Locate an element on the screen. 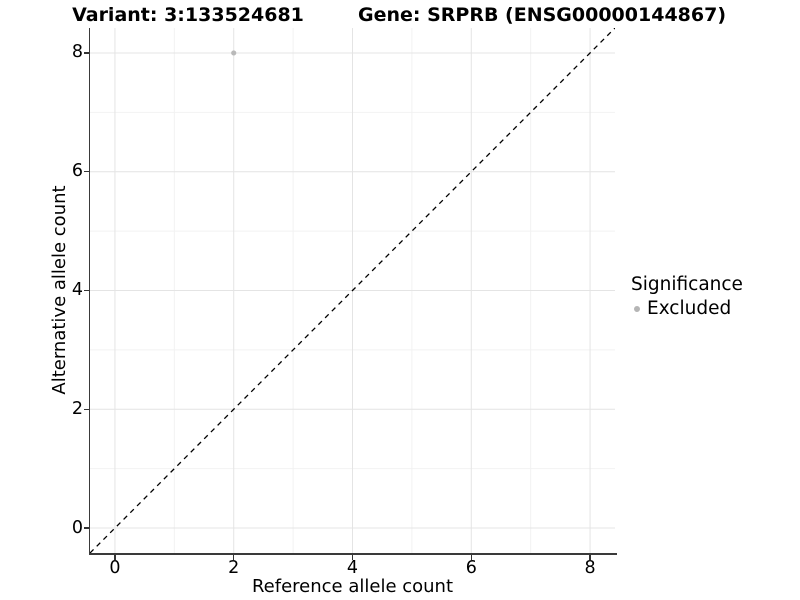 The width and height of the screenshot is (800, 600). x-axis-line is located at coordinates (352, 554).